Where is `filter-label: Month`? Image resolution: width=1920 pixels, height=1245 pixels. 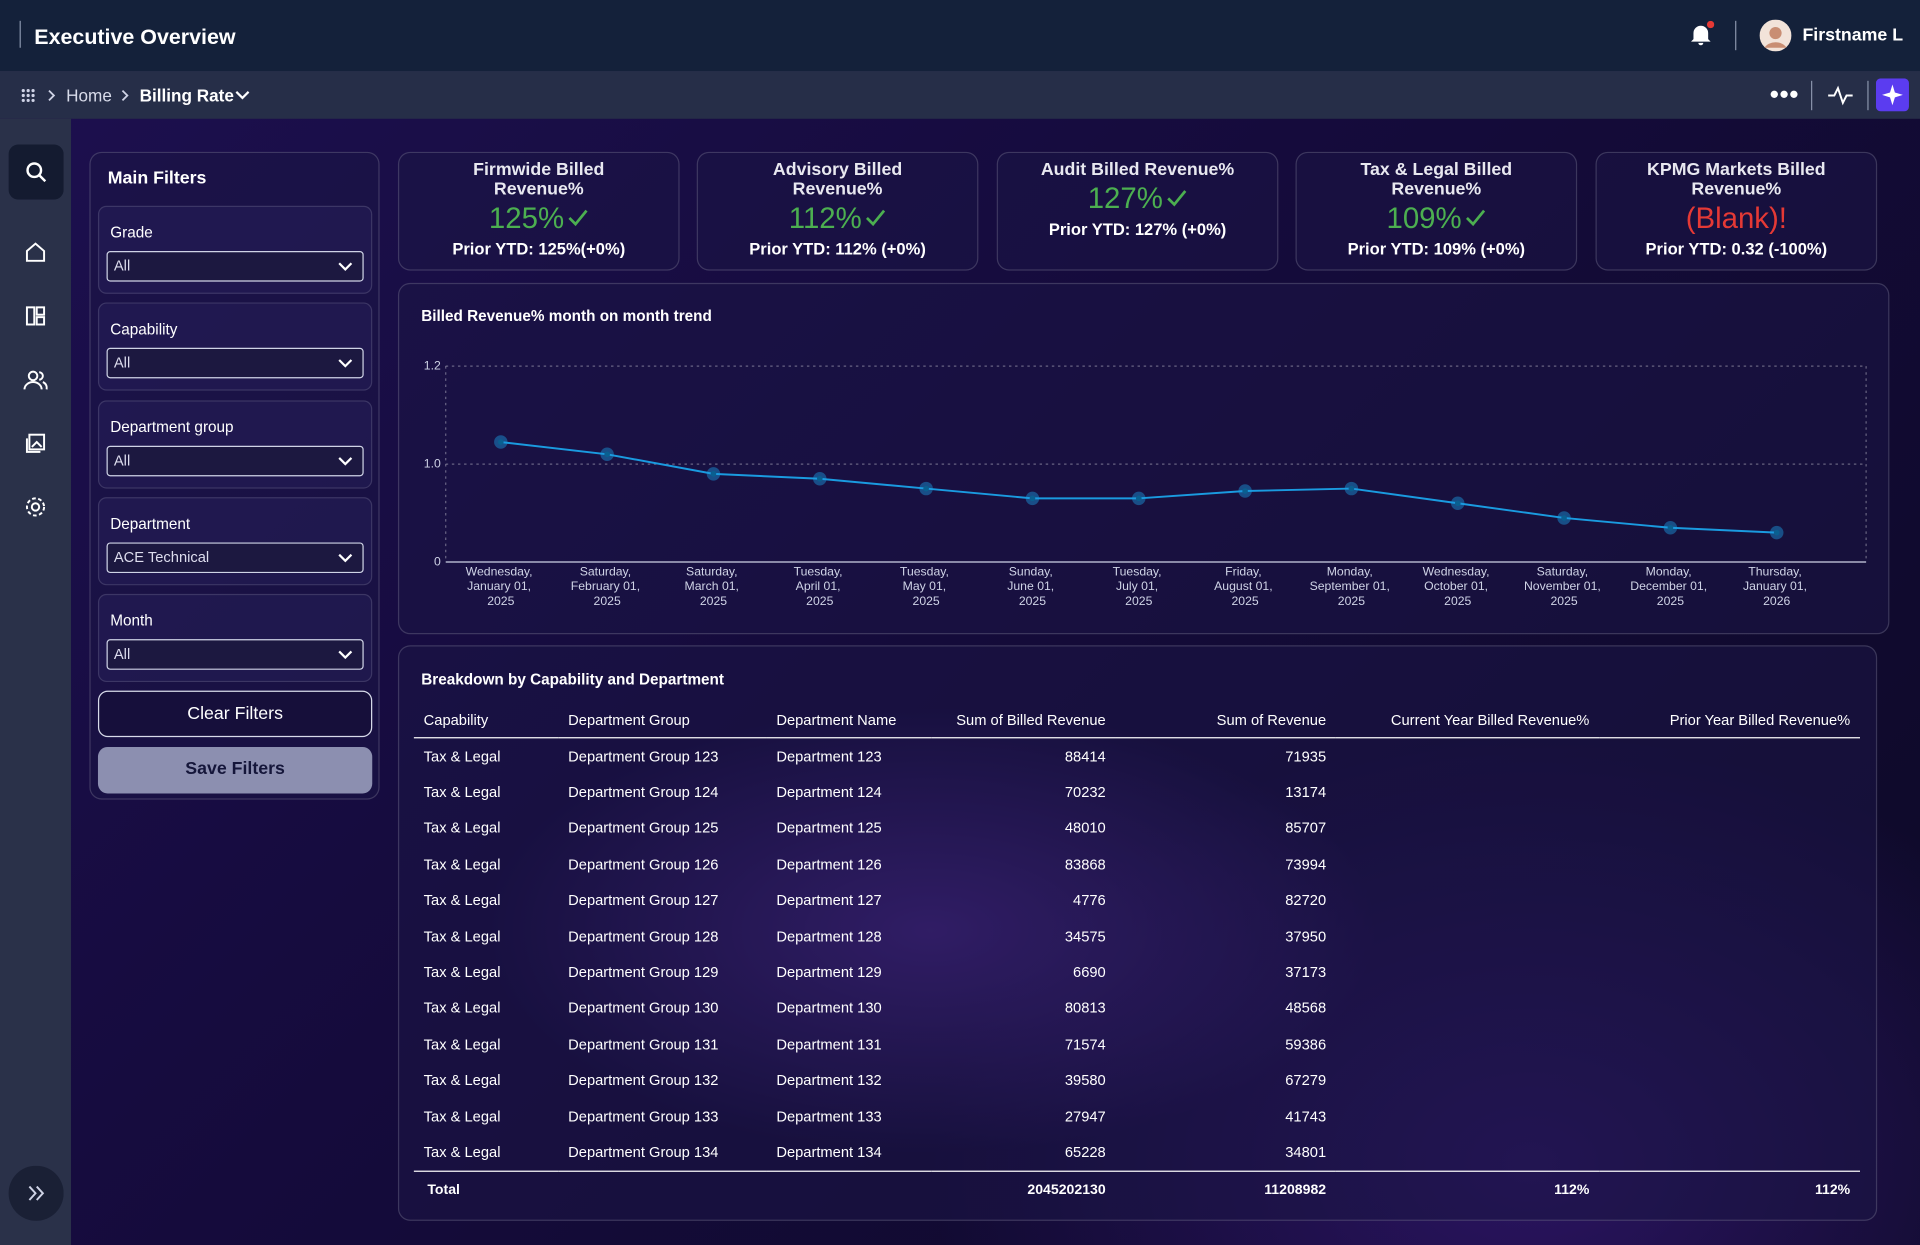
filter-label: Month is located at coordinates (131, 621).